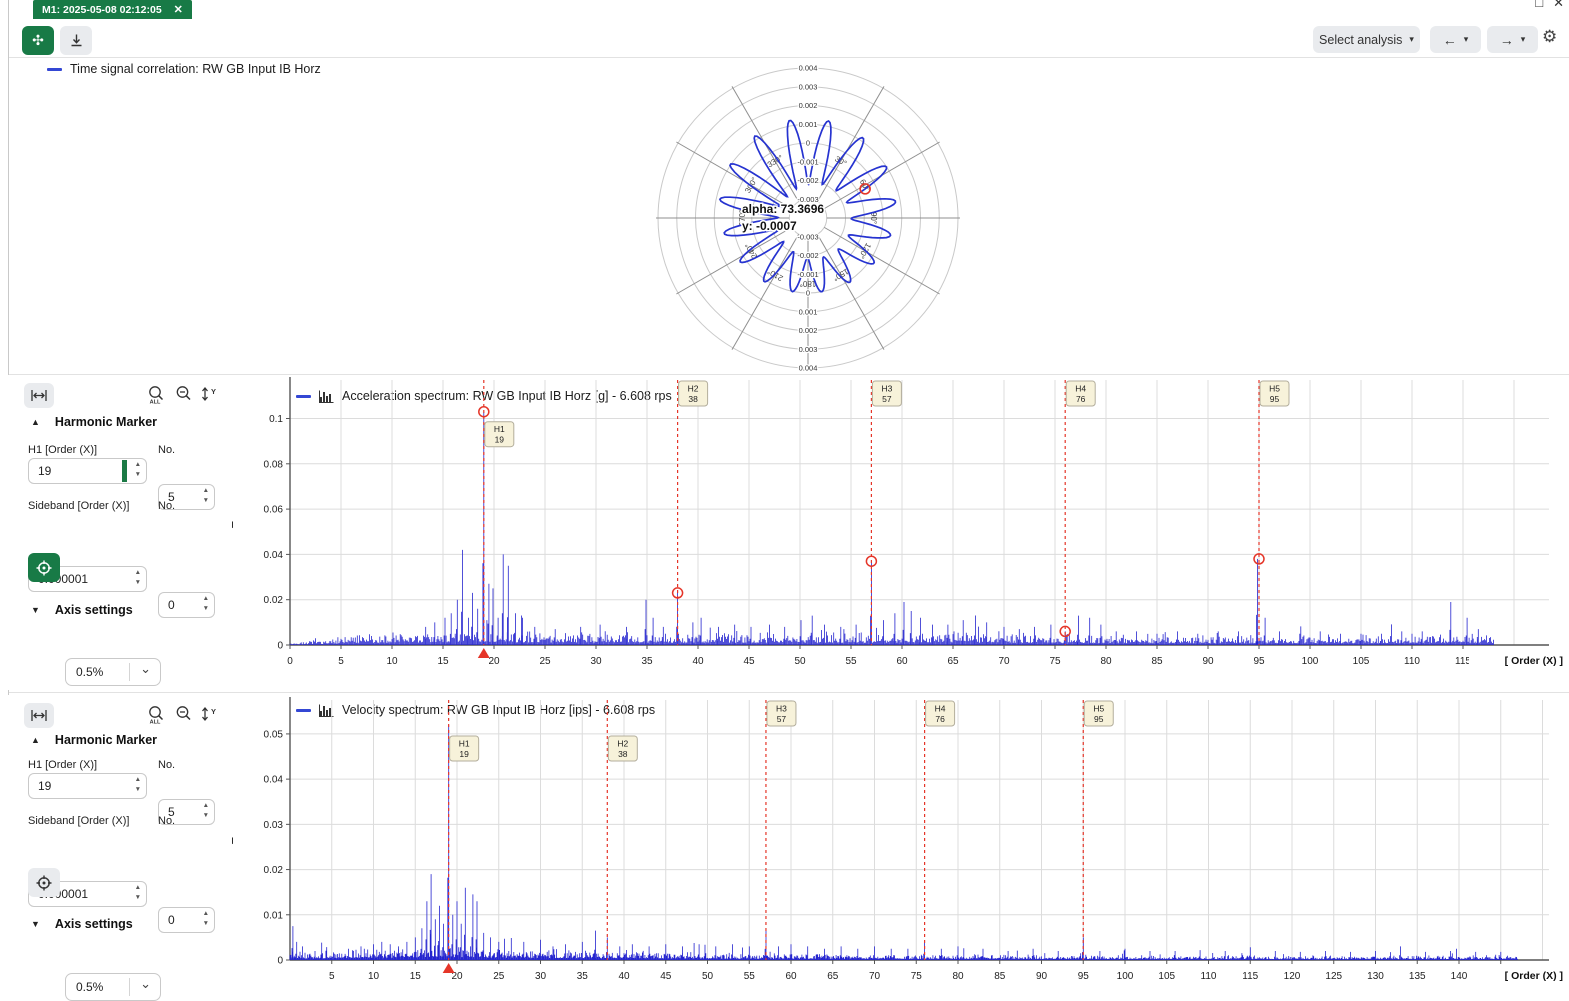 Image resolution: width=1569 pixels, height=1001 pixels. What do you see at coordinates (112, 9) in the screenshot?
I see `tab-measurement: M1: 2025-05-08 02:12:05 ✕` at bounding box center [112, 9].